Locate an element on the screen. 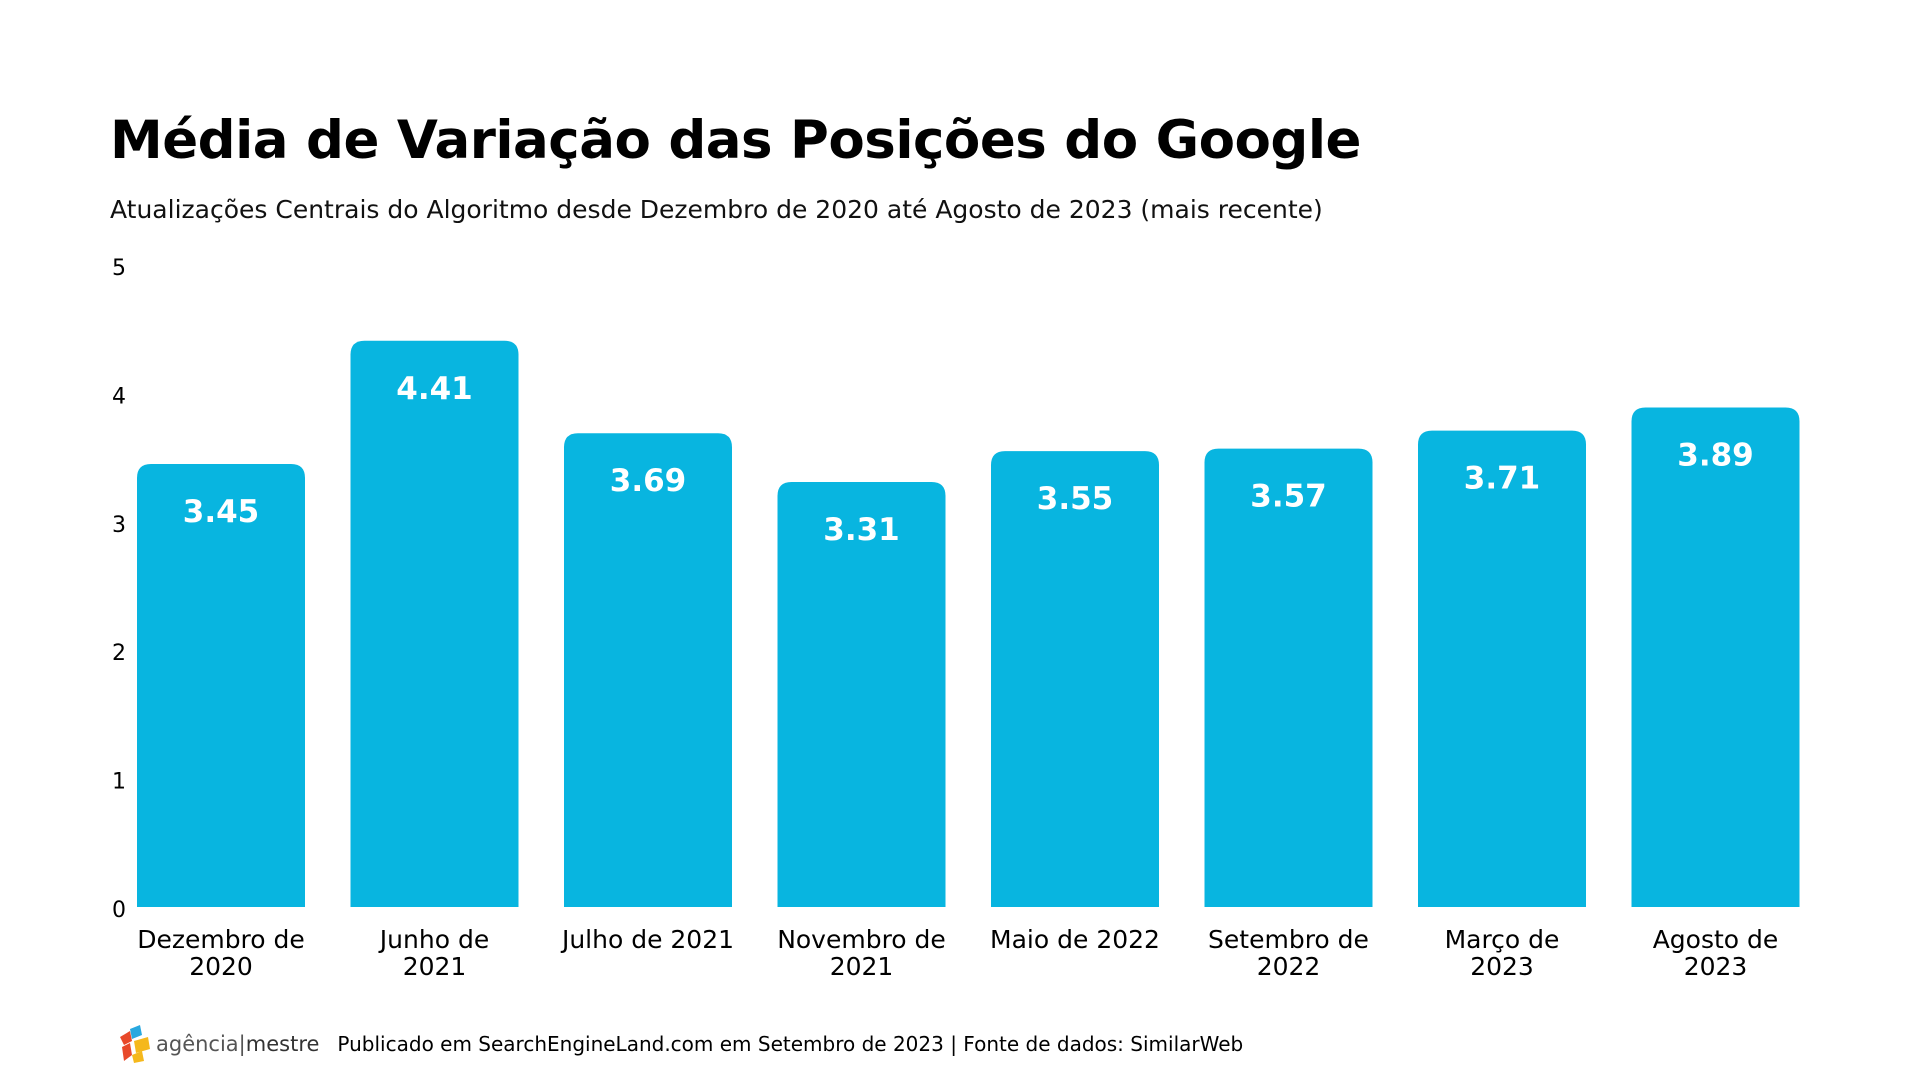 The height and width of the screenshot is (1080, 1920). x-tick-label: Dezembro de 2020 is located at coordinates (221, 953).